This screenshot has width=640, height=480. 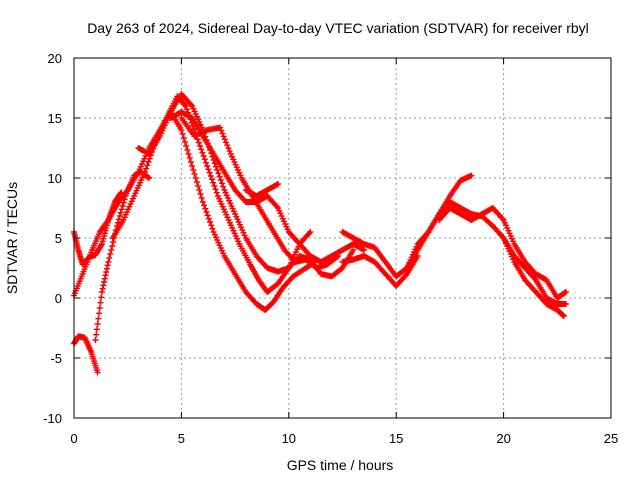 What do you see at coordinates (503, 438) in the screenshot?
I see `x-tick-label: 20` at bounding box center [503, 438].